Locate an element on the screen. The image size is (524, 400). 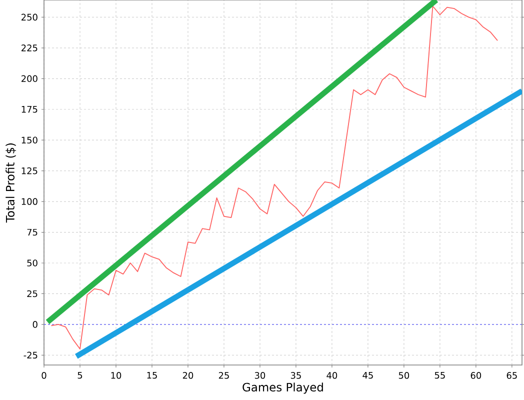
y-tick-label: 0 is located at coordinates (35, 324).